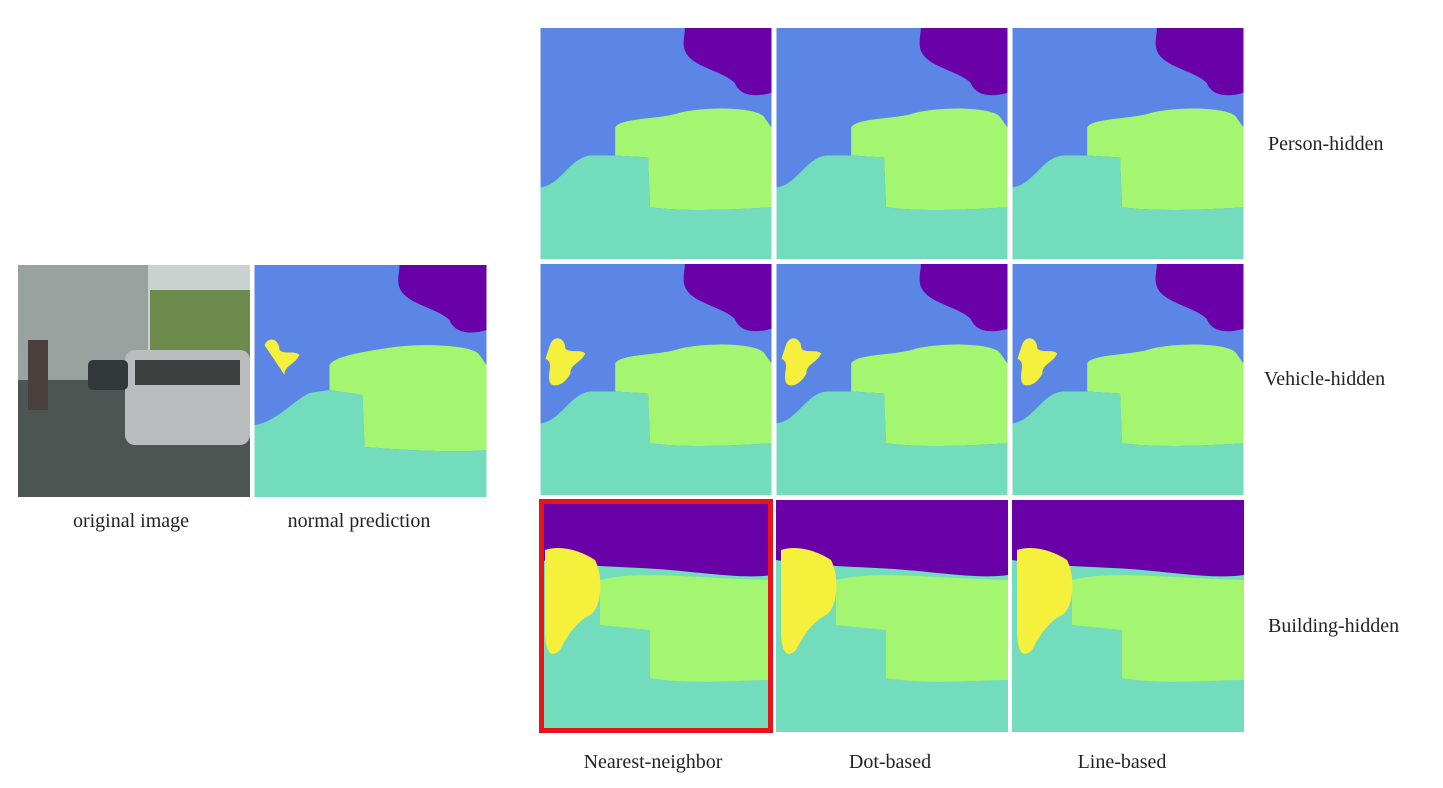 The image size is (1443, 788). Describe the element at coordinates (370, 381) in the screenshot. I see `normal-prediction-map` at that location.